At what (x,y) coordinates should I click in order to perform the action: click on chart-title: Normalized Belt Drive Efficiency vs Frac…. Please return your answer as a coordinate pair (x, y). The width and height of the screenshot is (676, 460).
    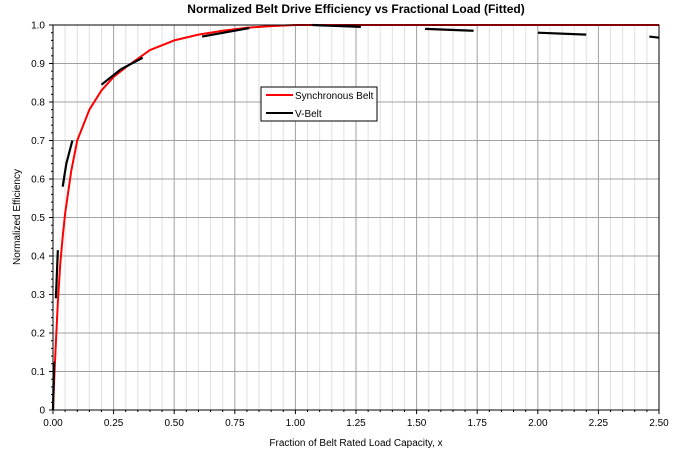
    Looking at the image, I should click on (355, 9).